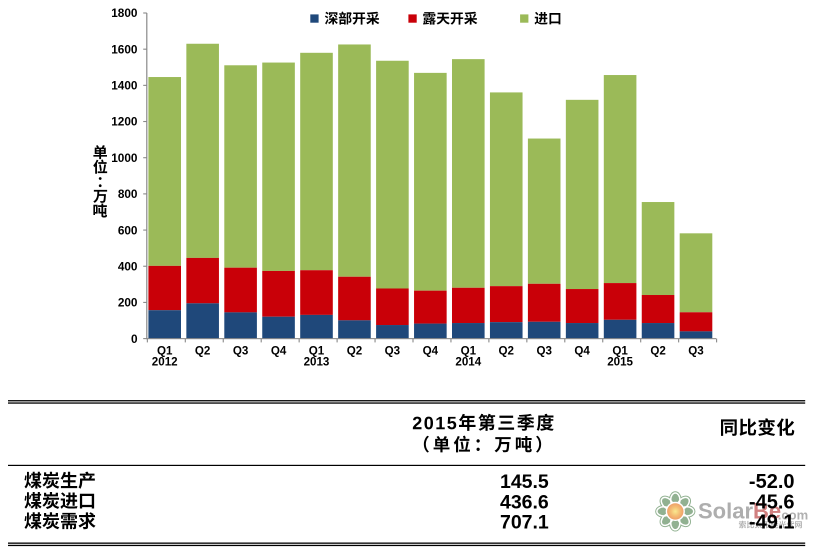 This screenshot has height=558, width=814. I want to click on svg-text: SolarBe, so click(739, 511).